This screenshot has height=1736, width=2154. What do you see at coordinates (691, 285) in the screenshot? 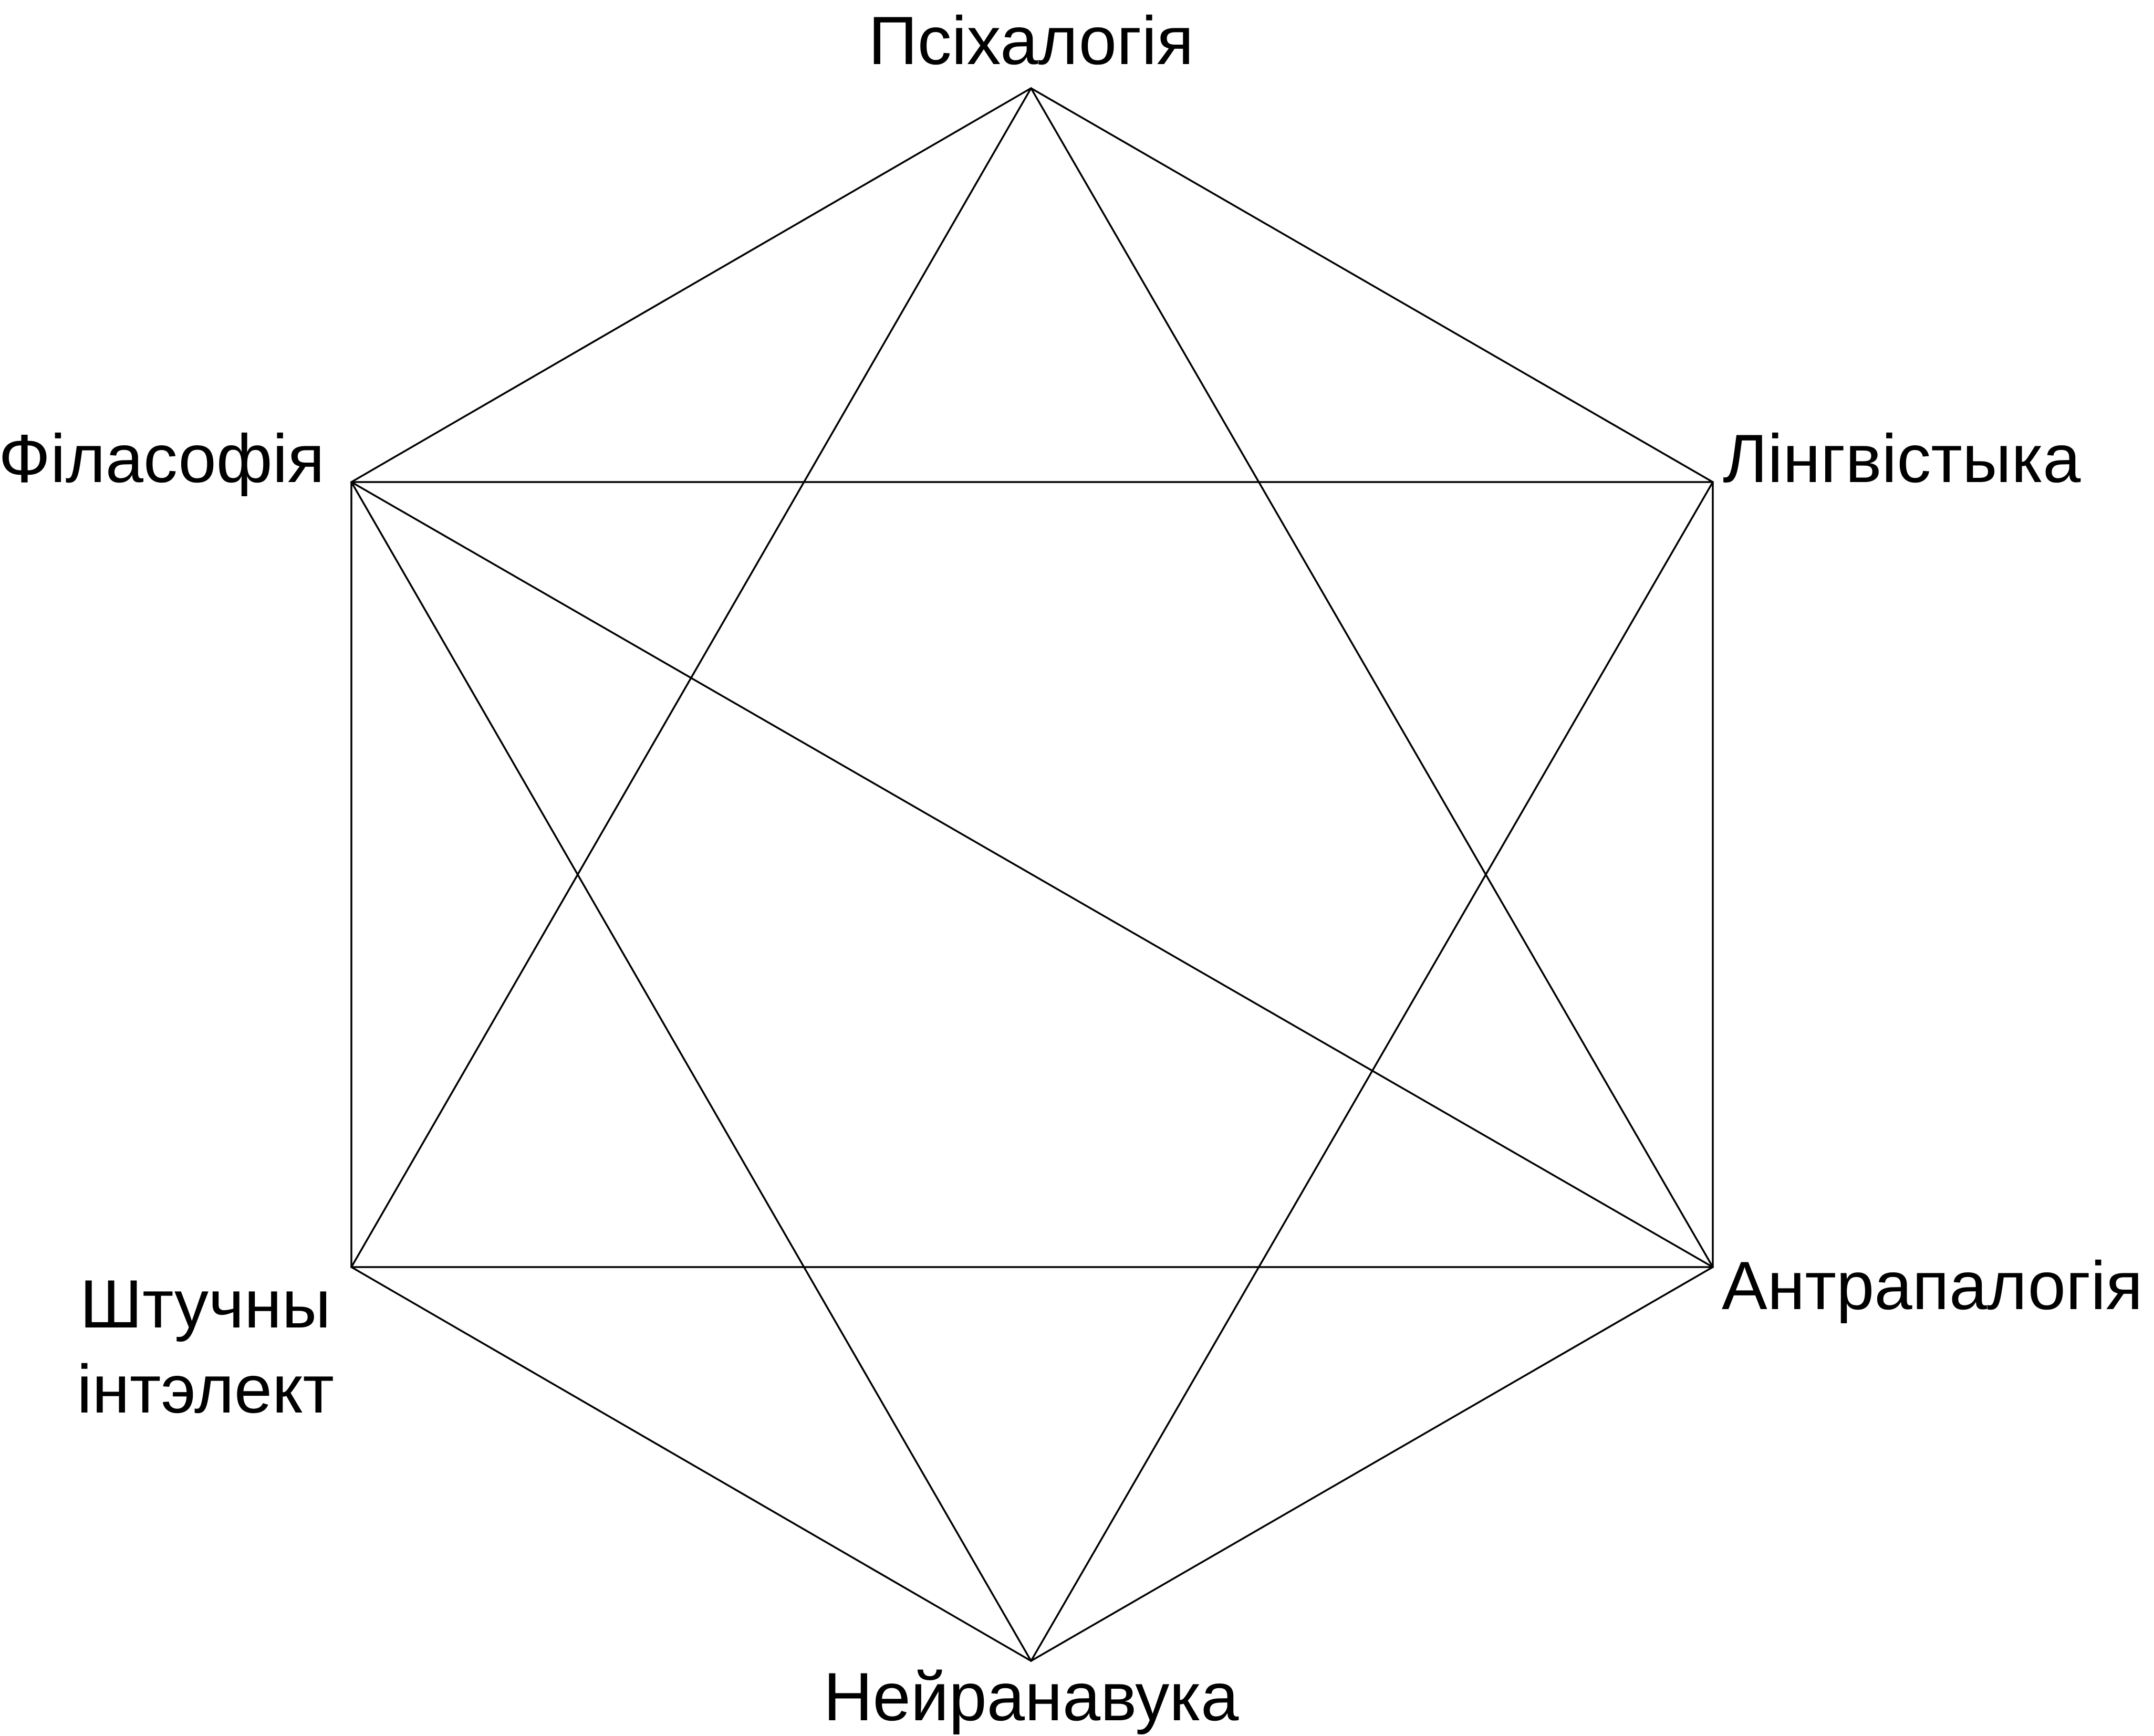
I see `edge-philosophy-psychology` at bounding box center [691, 285].